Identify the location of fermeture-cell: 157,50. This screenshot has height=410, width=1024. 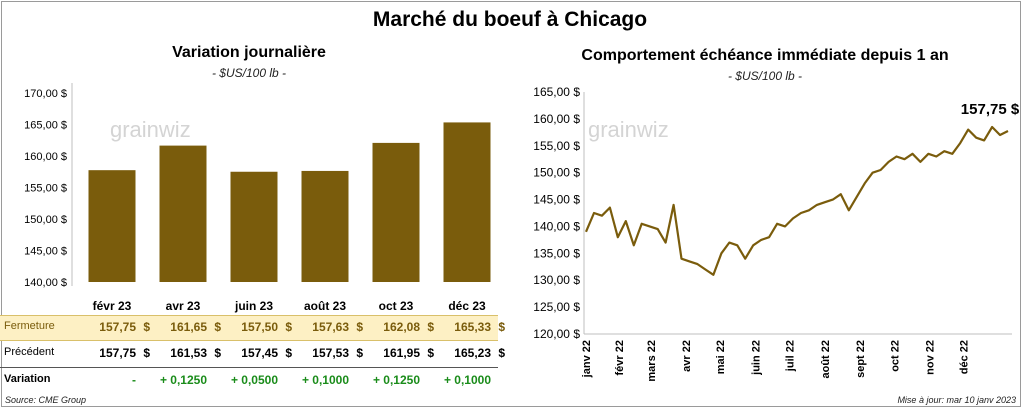
(259, 327).